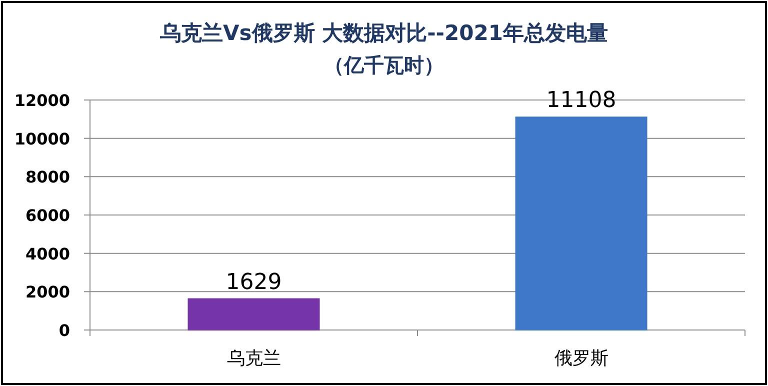  What do you see at coordinates (254, 282) in the screenshot?
I see `data-label: 1629` at bounding box center [254, 282].